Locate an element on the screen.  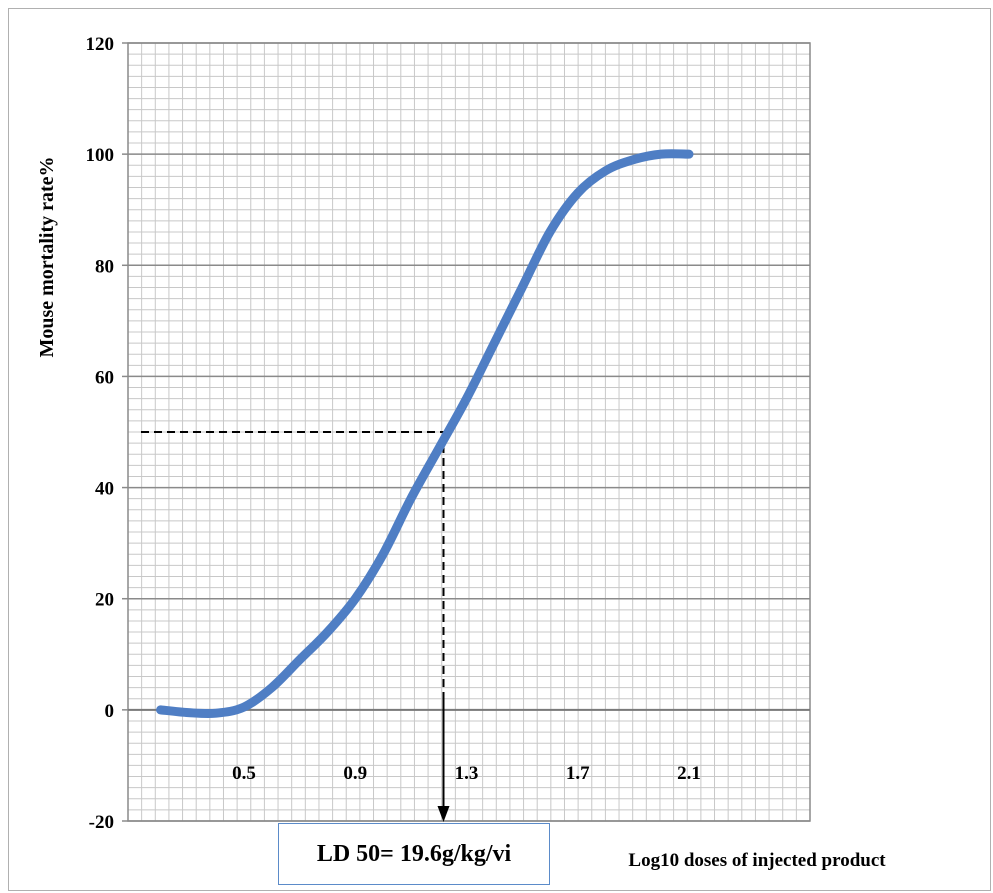
ld50-annotation-text: LD 50= 19.6g/kg/vi is located at coordinates (414, 853).